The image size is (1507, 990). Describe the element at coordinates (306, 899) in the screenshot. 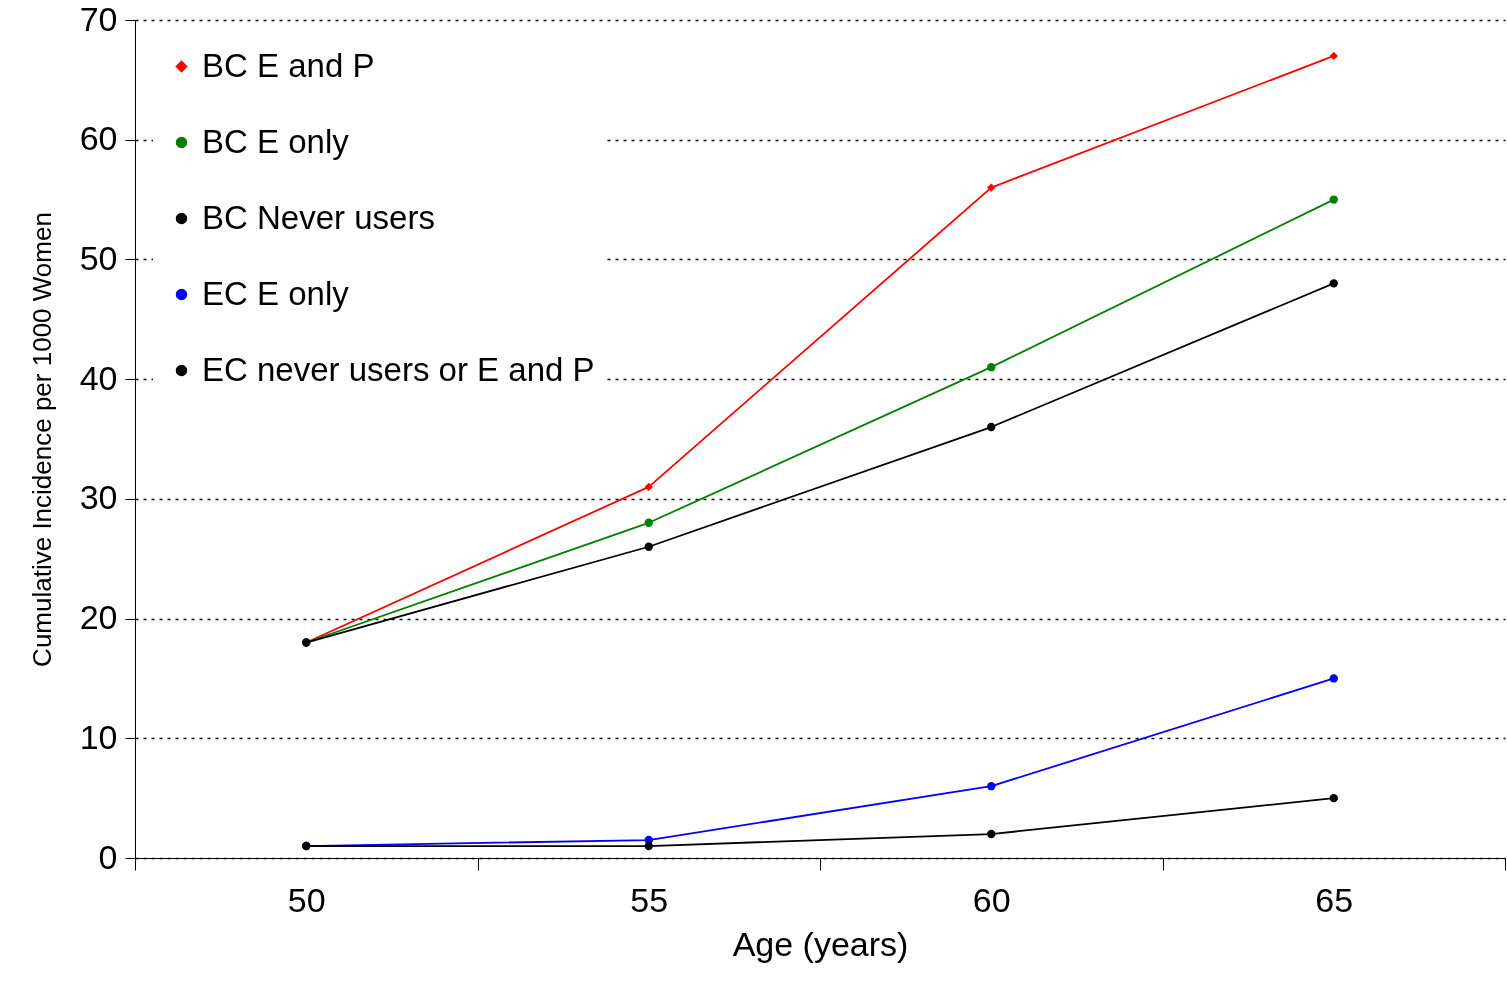

I see `x-tick-label: 50` at that location.